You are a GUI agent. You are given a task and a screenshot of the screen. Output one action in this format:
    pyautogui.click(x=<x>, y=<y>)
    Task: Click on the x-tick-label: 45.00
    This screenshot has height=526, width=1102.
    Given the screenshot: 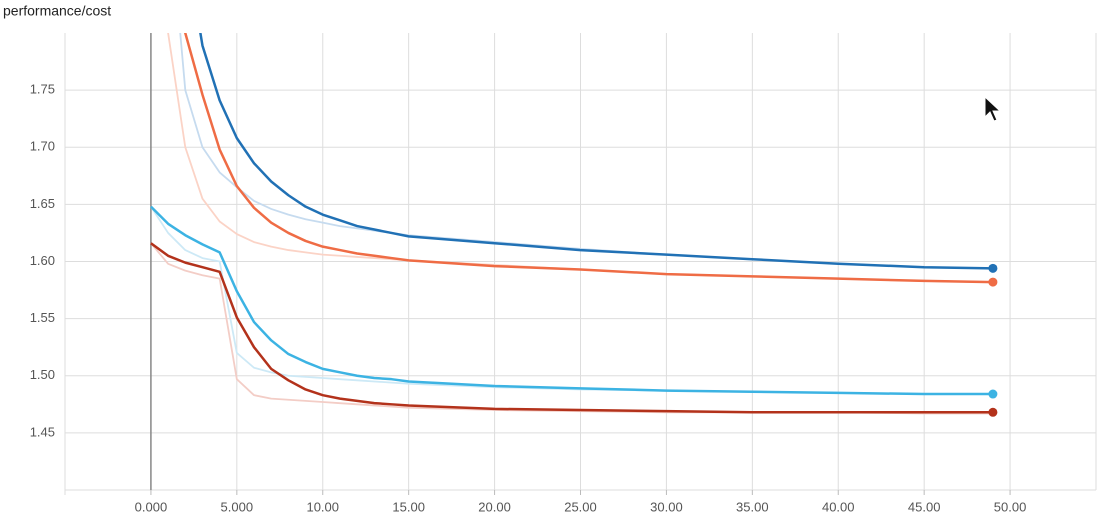 What is the action you would take?
    pyautogui.click(x=924, y=506)
    